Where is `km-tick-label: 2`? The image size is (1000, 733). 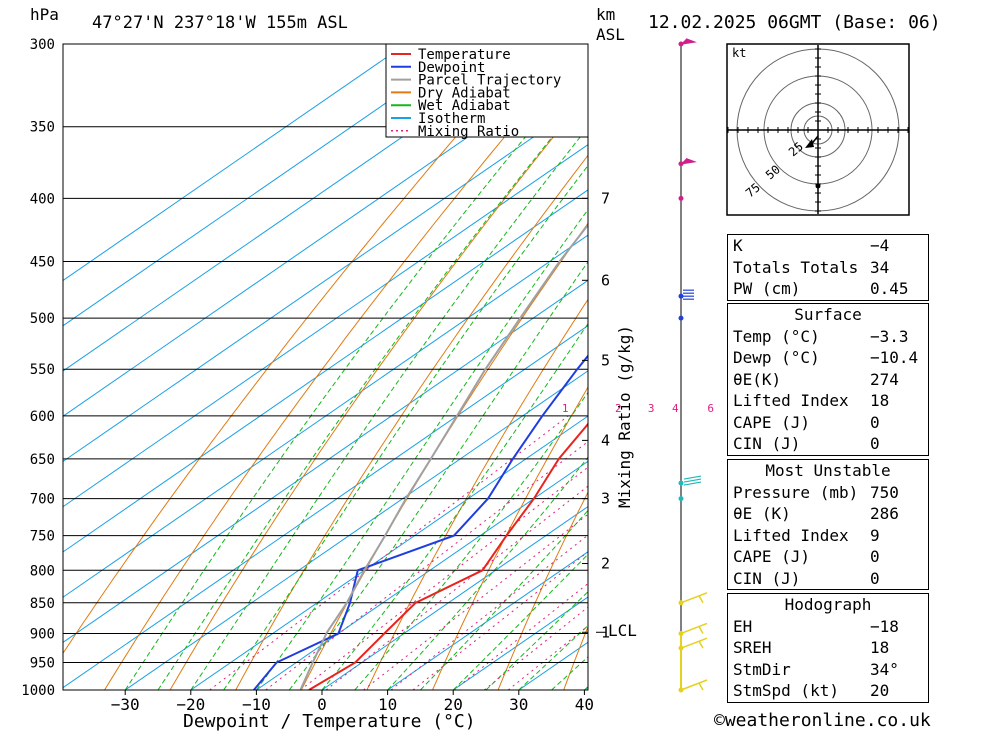
km-tick-label: 2 is located at coordinates (605, 564).